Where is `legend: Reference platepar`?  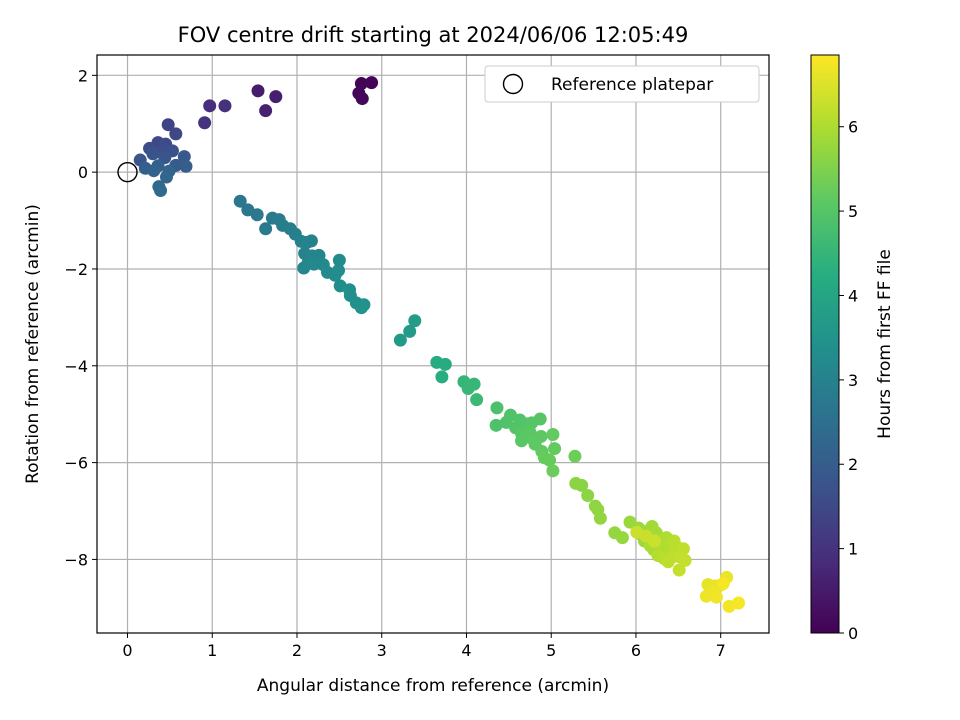 legend: Reference platepar is located at coordinates (622, 84).